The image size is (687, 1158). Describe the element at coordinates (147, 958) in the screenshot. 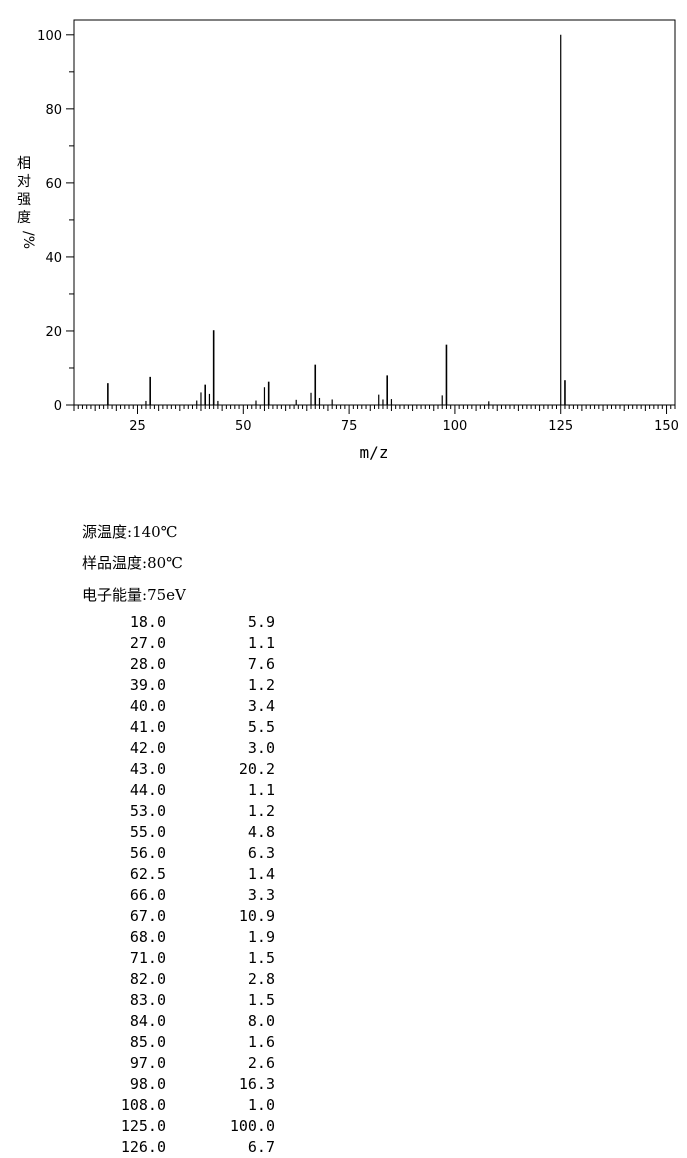

I see `mz-value: 71.0` at that location.